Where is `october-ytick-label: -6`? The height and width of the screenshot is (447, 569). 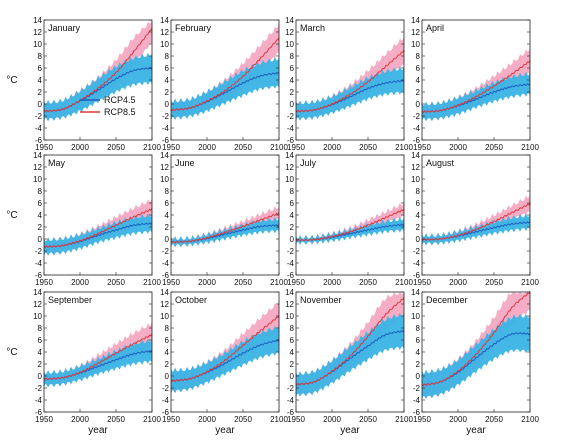
october-ytick-label: -6 is located at coordinates (166, 412).